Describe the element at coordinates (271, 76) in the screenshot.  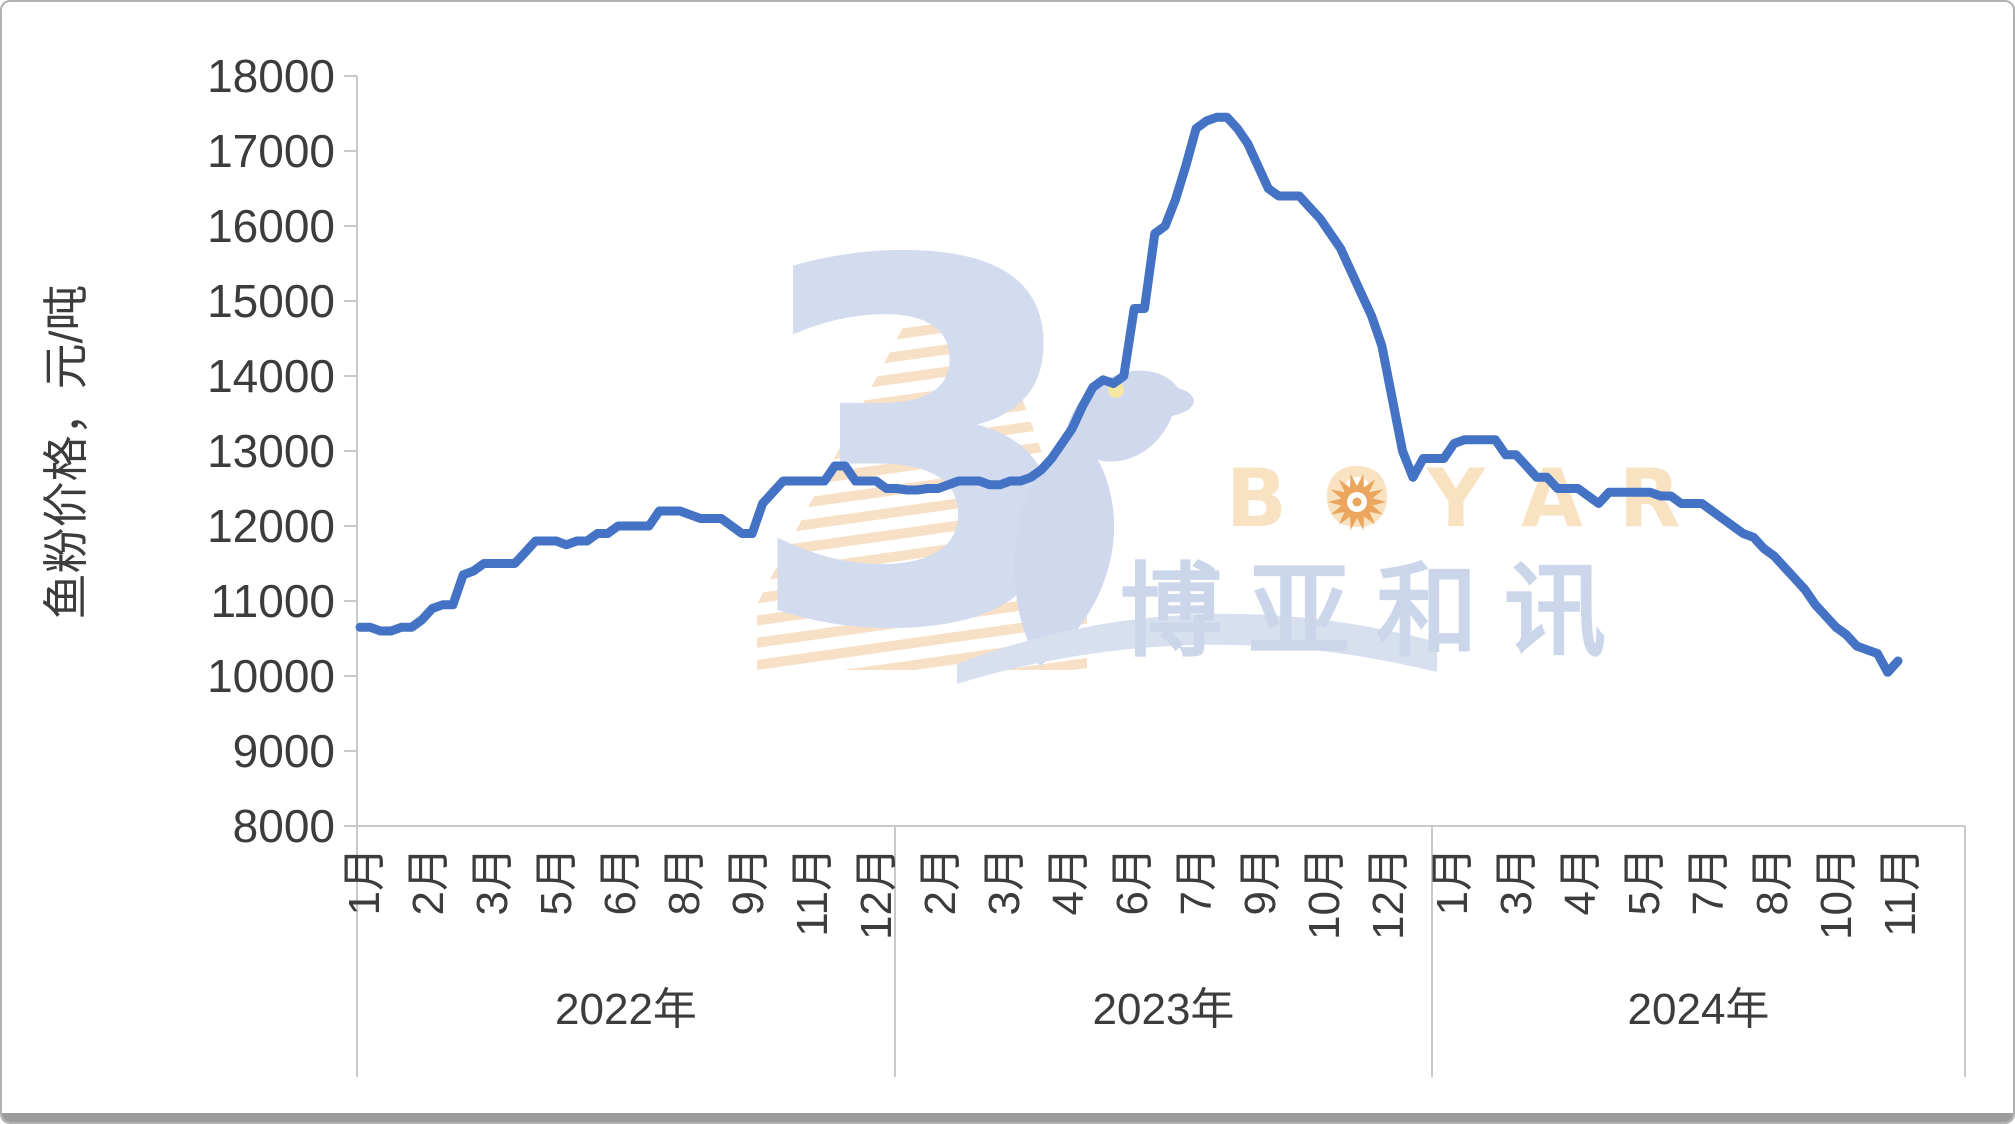
I see `y-tick-label: 18000` at that location.